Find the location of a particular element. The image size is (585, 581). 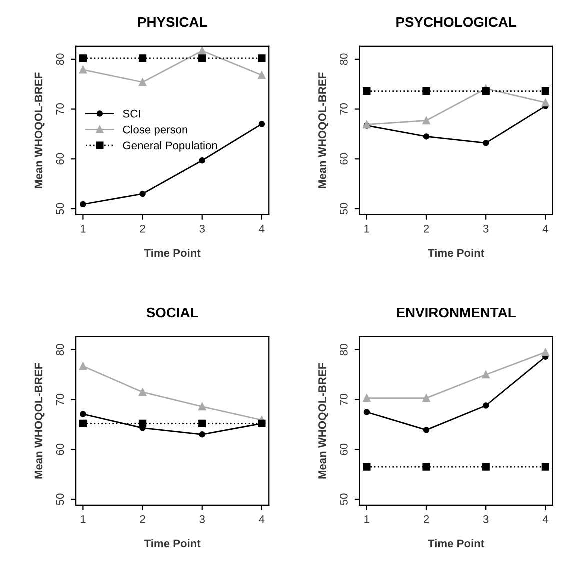

legend-label: General Population is located at coordinates (170, 146).